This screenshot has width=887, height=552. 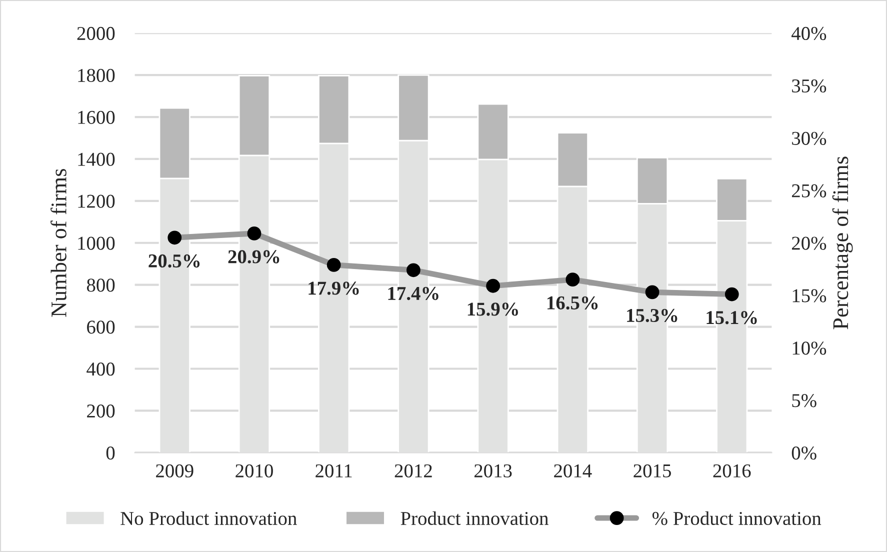 I want to click on y2-tick-label: 20%, so click(x=809, y=243).